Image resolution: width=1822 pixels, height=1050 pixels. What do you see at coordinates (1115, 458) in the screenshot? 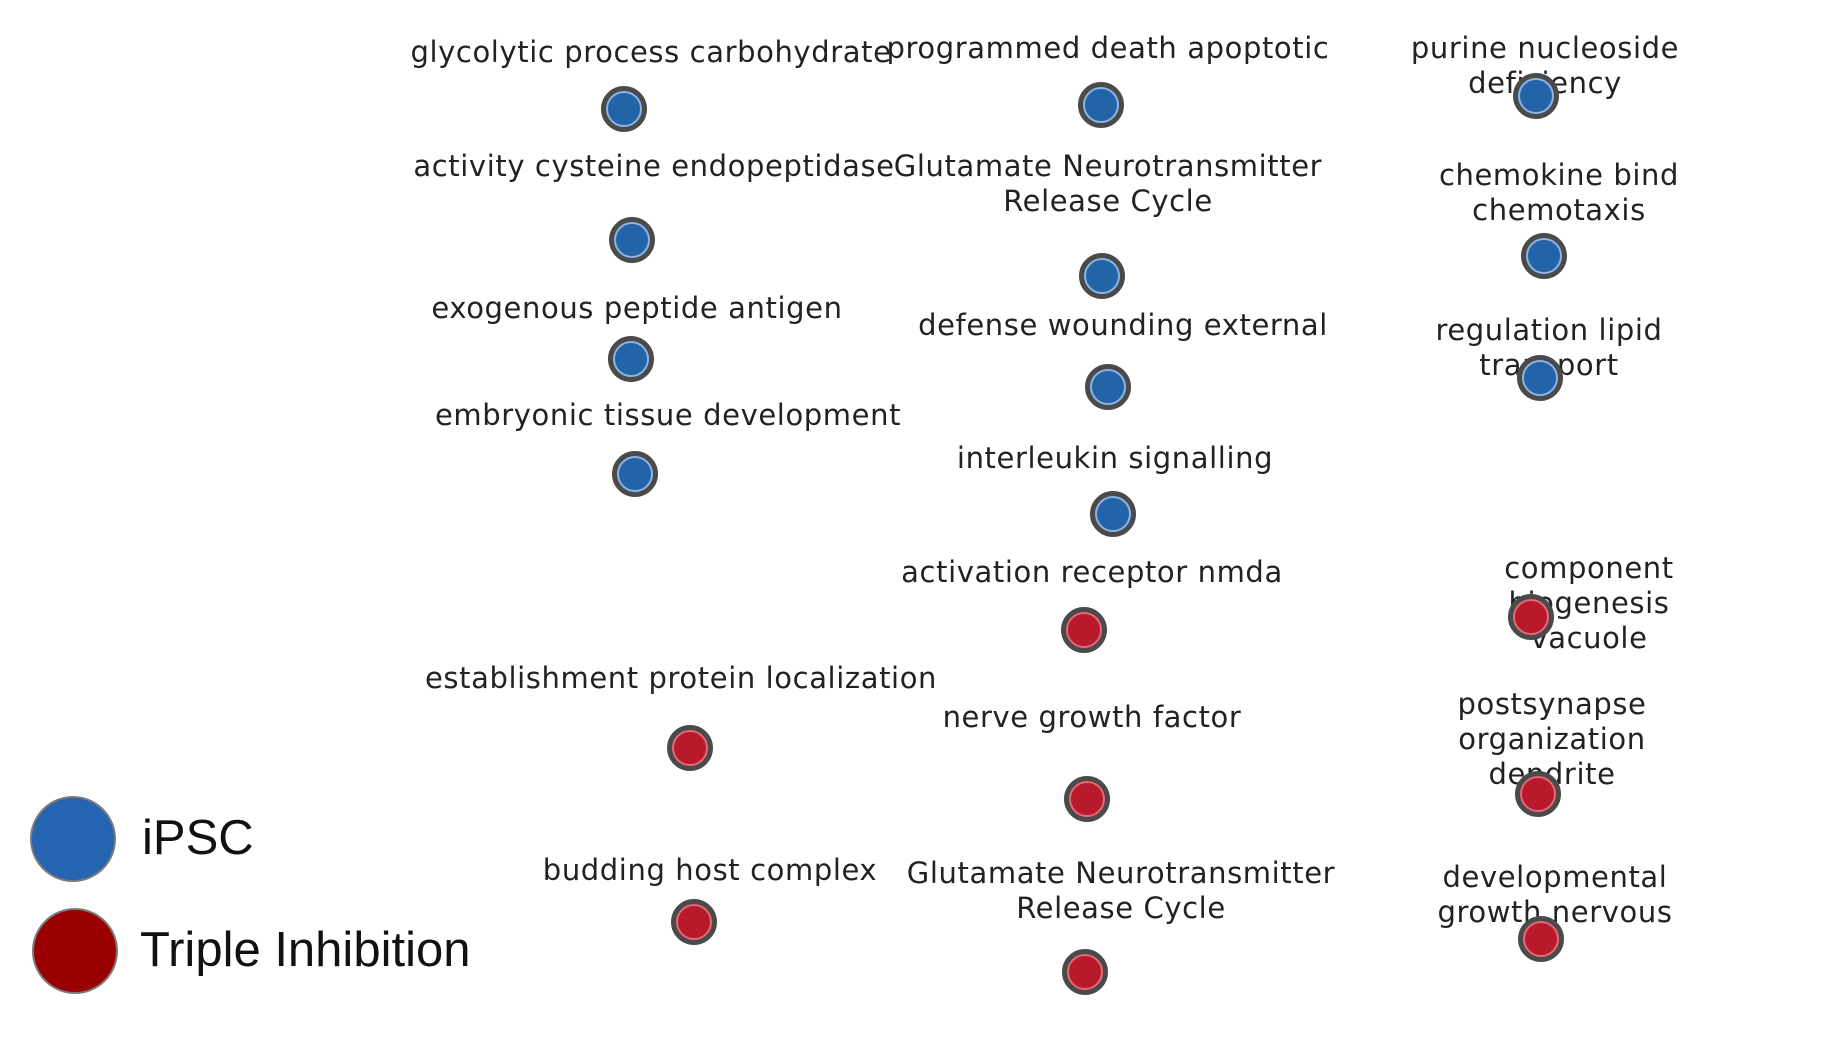
I see `node-label: interleukin signalling` at bounding box center [1115, 458].